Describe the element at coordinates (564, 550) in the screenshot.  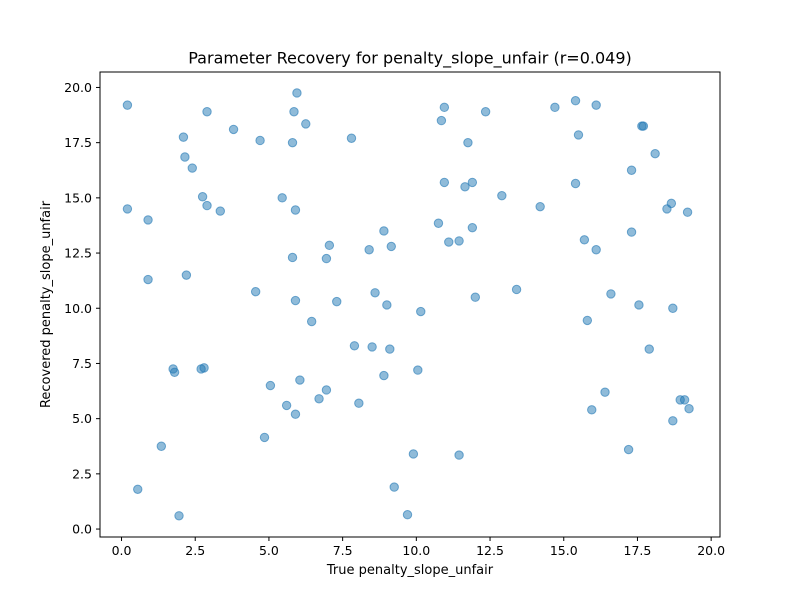
I see `x-tick-label: 15.0` at that location.